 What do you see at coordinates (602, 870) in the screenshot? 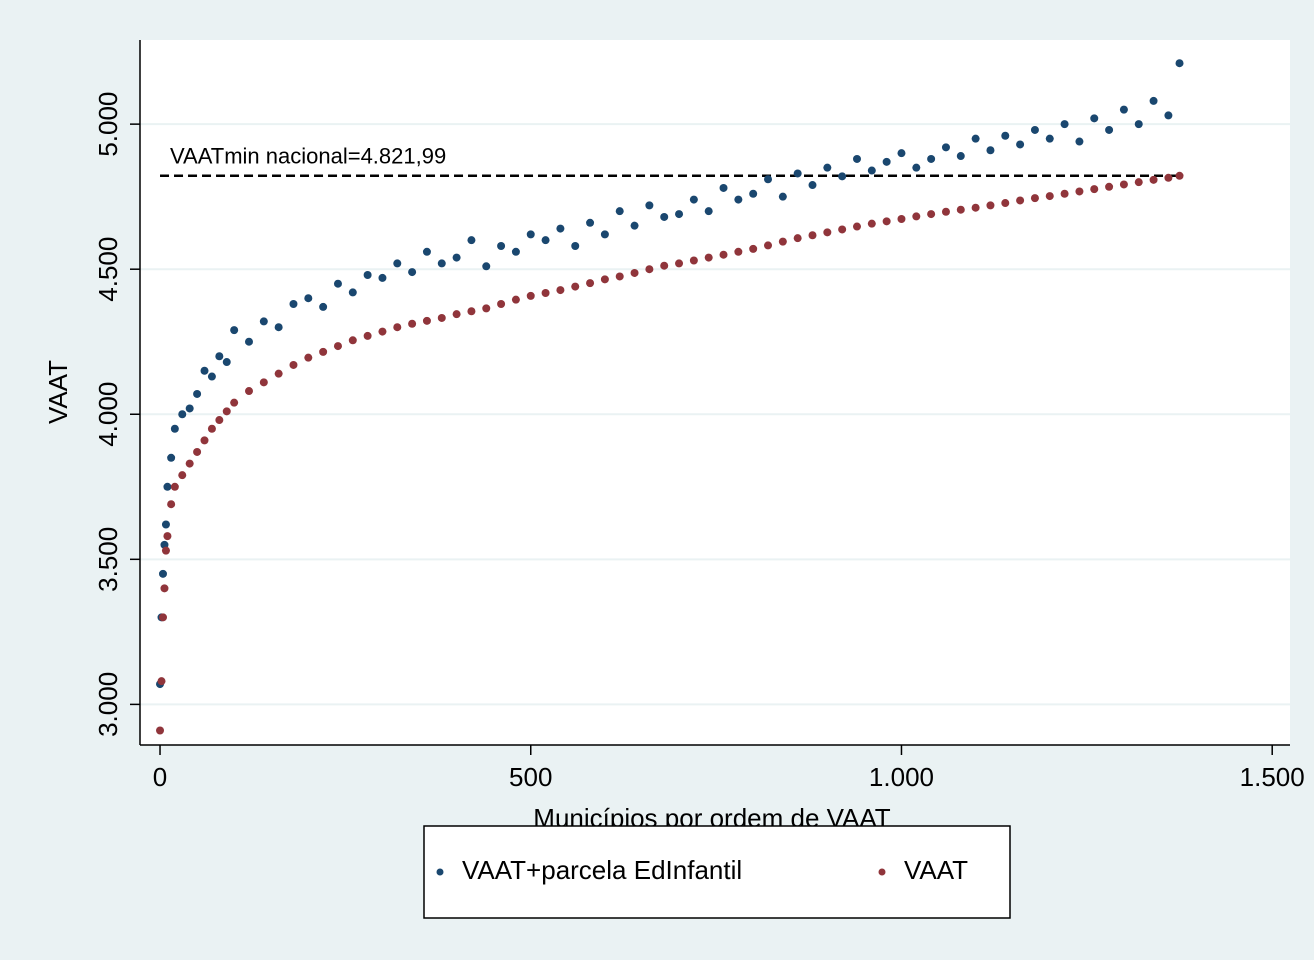
I see `legend-label: VAAT+parcela EdInfantil` at bounding box center [602, 870].